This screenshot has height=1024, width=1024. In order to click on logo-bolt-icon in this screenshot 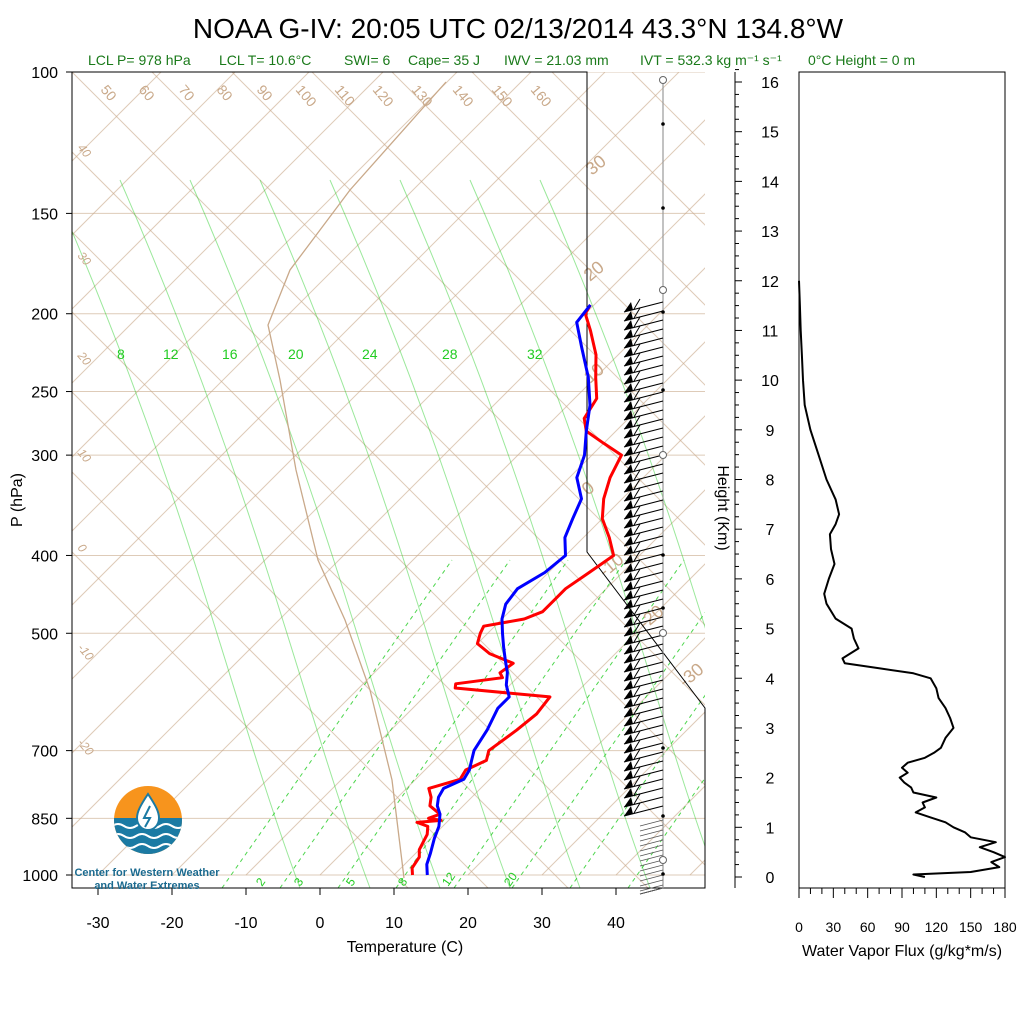, I will do `click(147, 816)`.